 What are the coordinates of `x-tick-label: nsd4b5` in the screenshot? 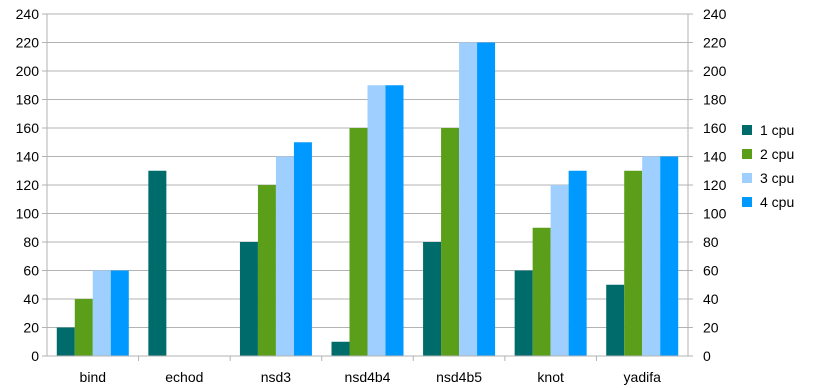 It's located at (459, 377).